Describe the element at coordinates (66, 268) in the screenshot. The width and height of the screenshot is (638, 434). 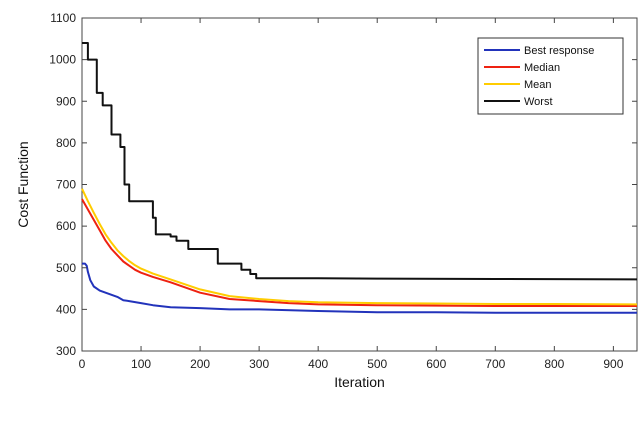
I see `y-tick-label-2: 500` at that location.